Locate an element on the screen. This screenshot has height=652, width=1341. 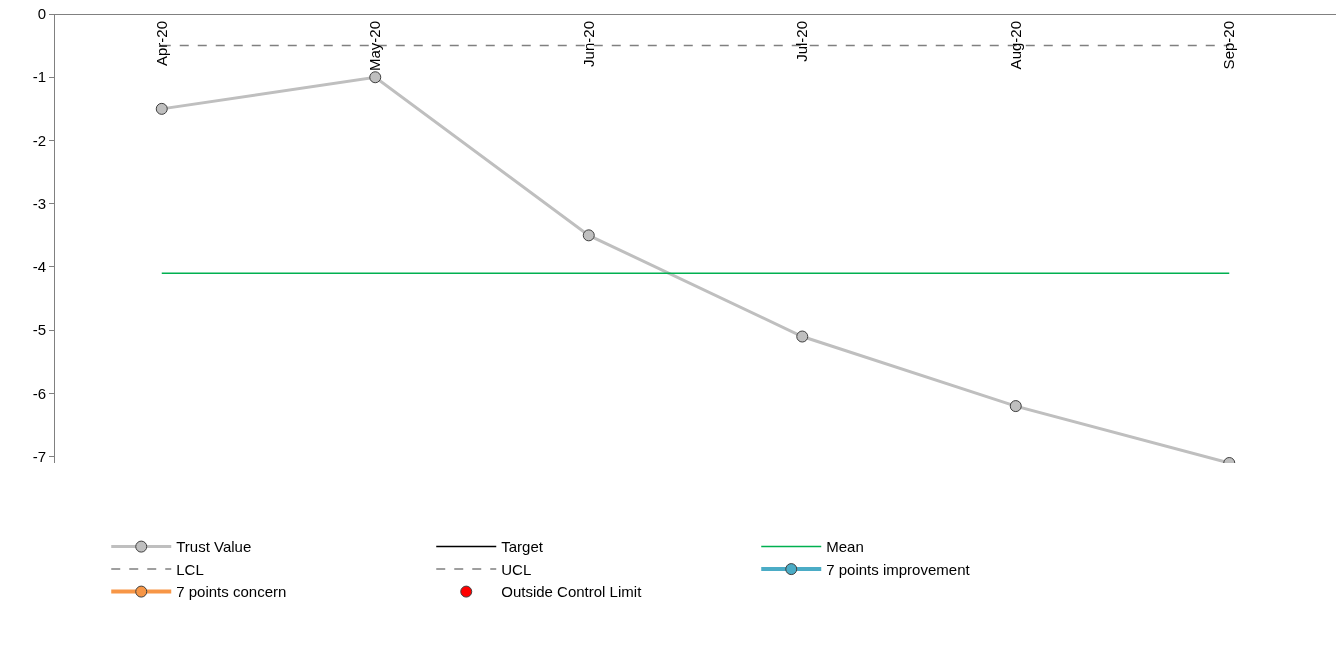
legend-label: Mean is located at coordinates (845, 547).